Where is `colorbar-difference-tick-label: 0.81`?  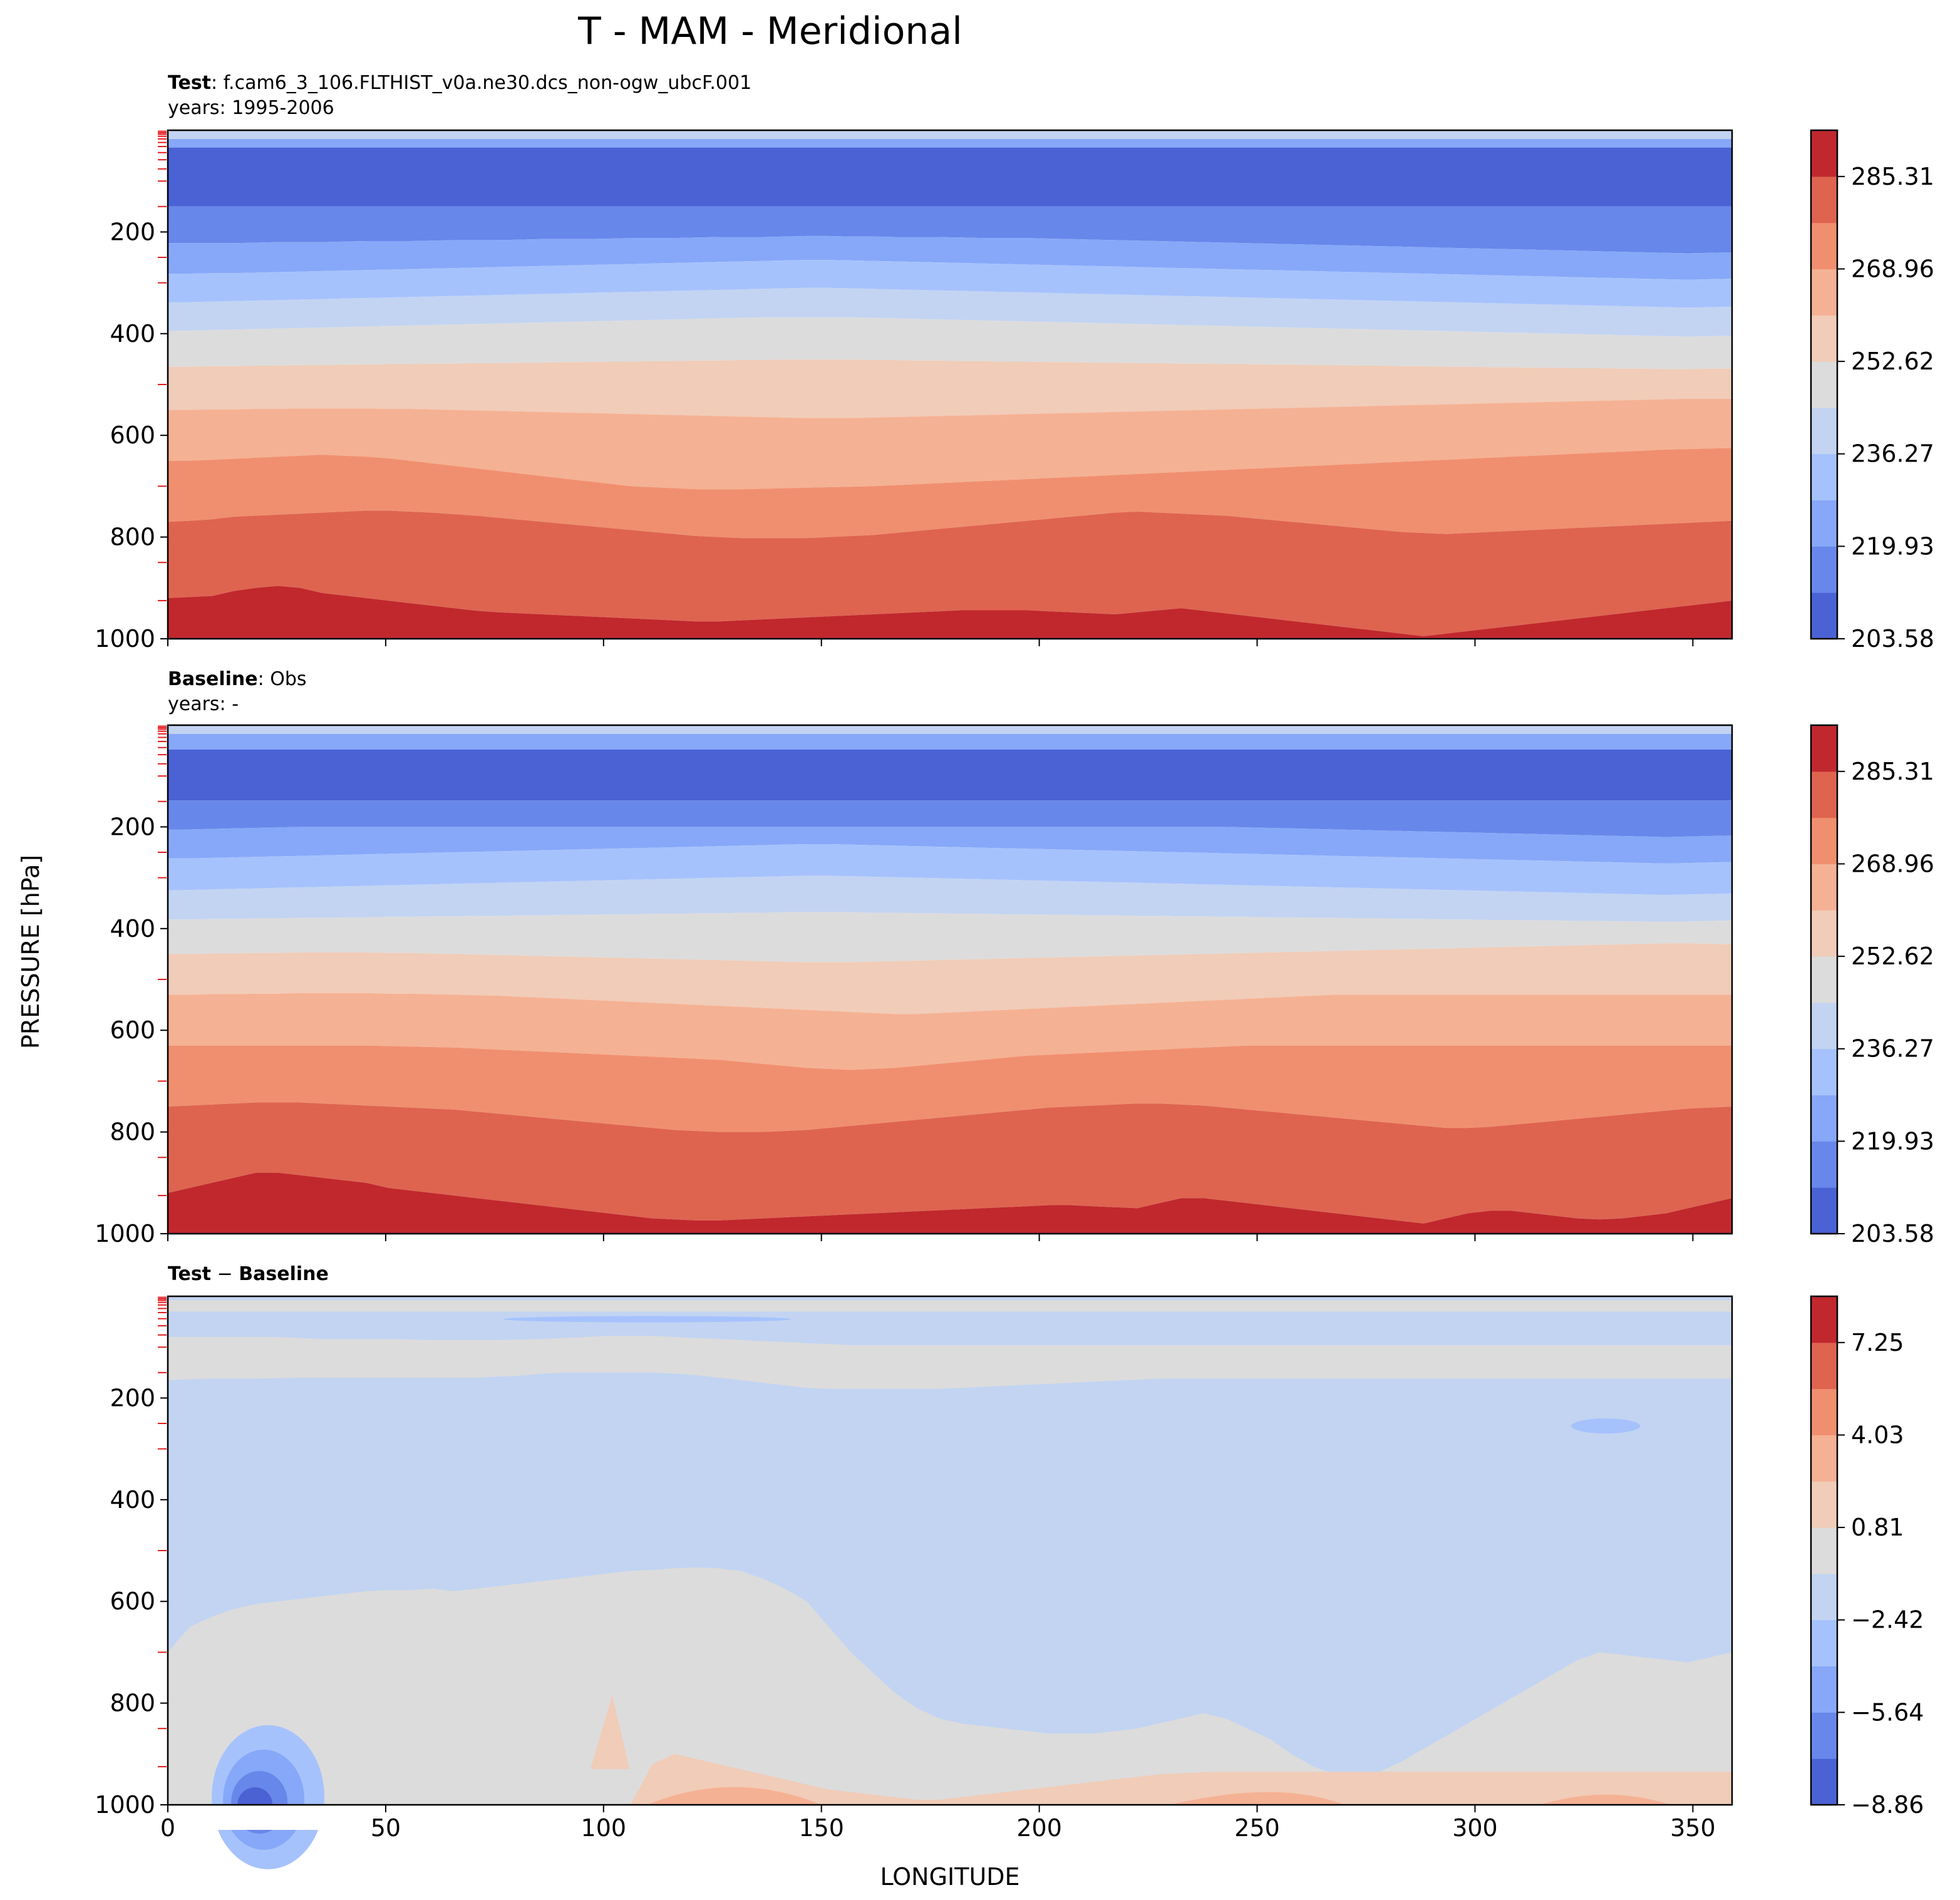
colorbar-difference-tick-label: 0.81 is located at coordinates (1877, 1527).